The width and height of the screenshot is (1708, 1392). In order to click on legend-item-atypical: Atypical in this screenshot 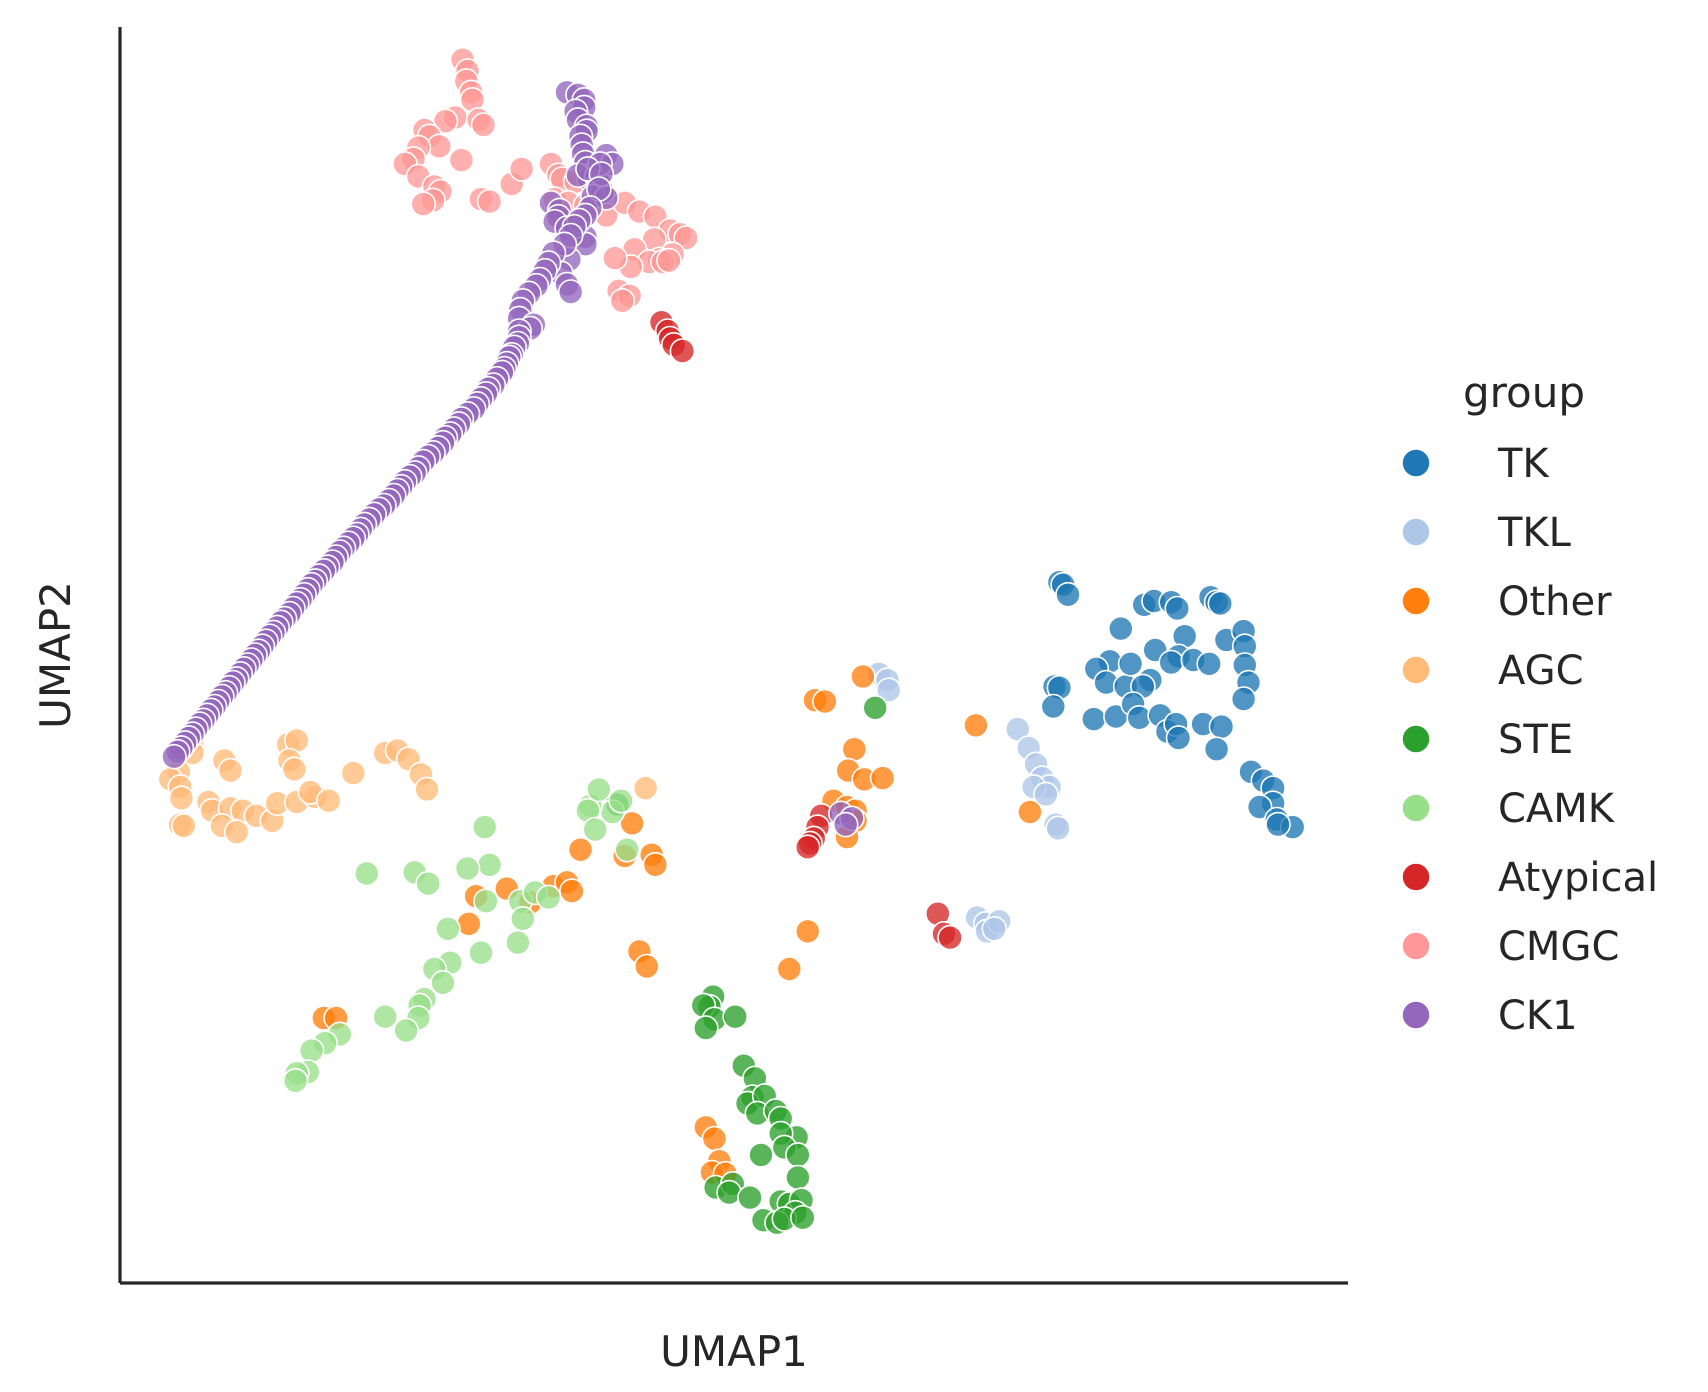, I will do `click(1529, 878)`.